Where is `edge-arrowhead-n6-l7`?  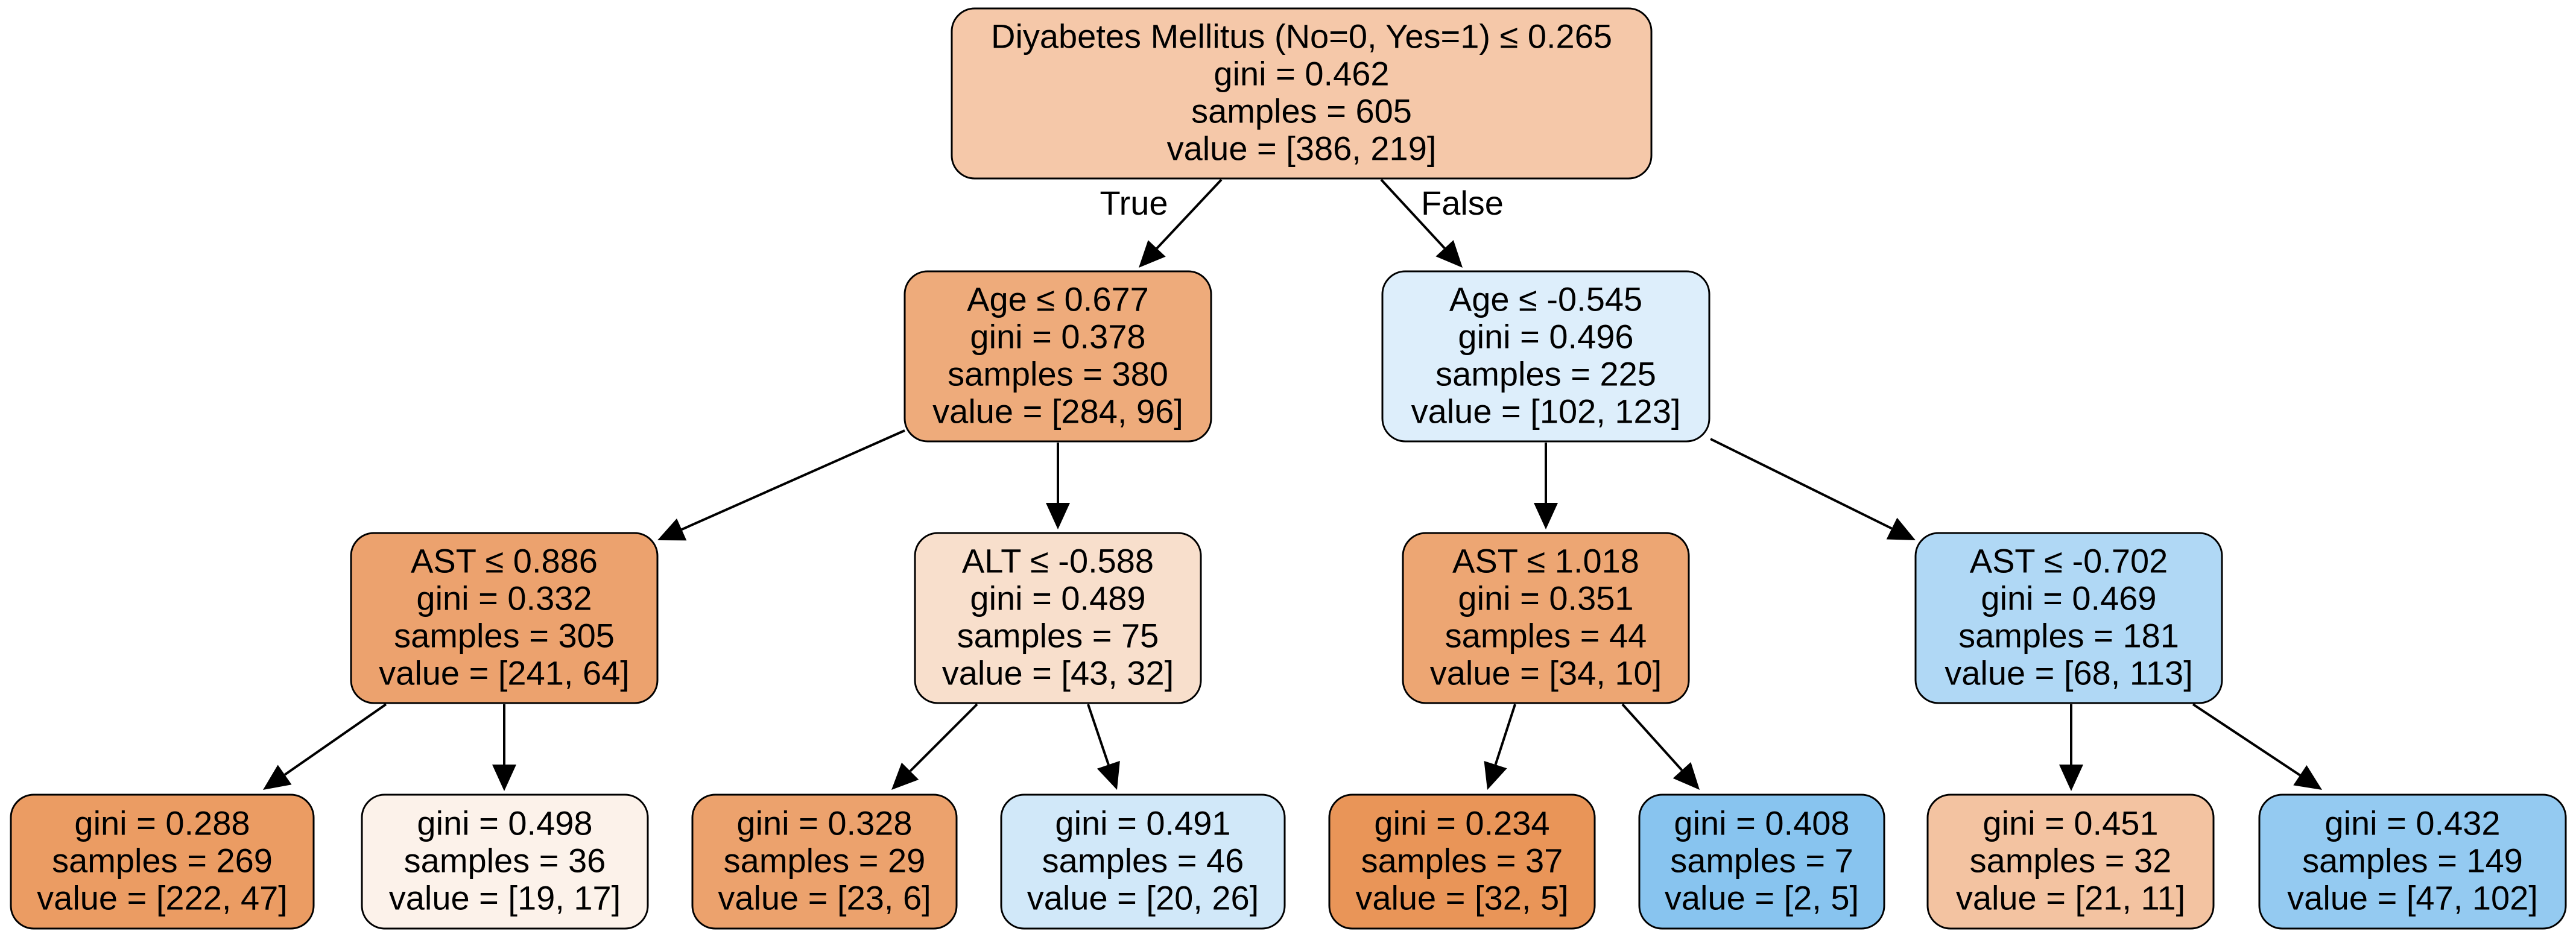
edge-arrowhead-n6-l7 is located at coordinates (2071, 778).